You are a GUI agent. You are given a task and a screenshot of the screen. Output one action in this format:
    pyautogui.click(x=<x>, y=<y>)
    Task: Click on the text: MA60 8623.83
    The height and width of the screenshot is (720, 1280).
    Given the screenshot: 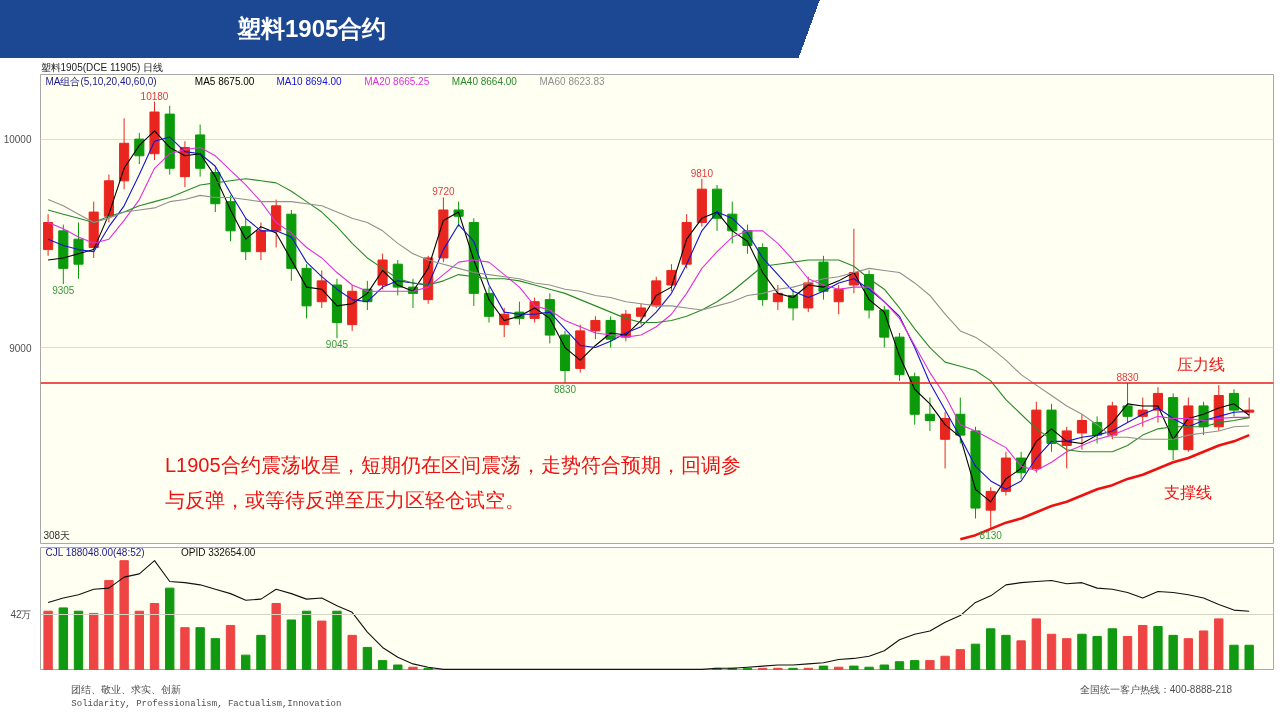 What is the action you would take?
    pyautogui.click(x=572, y=82)
    